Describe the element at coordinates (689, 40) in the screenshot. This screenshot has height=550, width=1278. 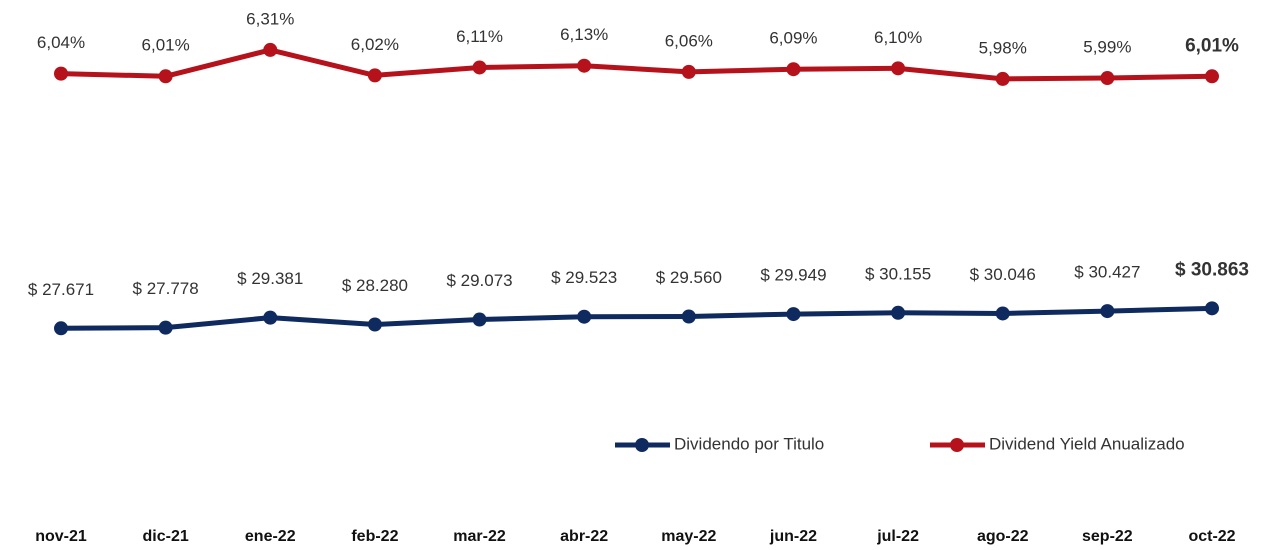
I see `data-label: 6,06%` at that location.